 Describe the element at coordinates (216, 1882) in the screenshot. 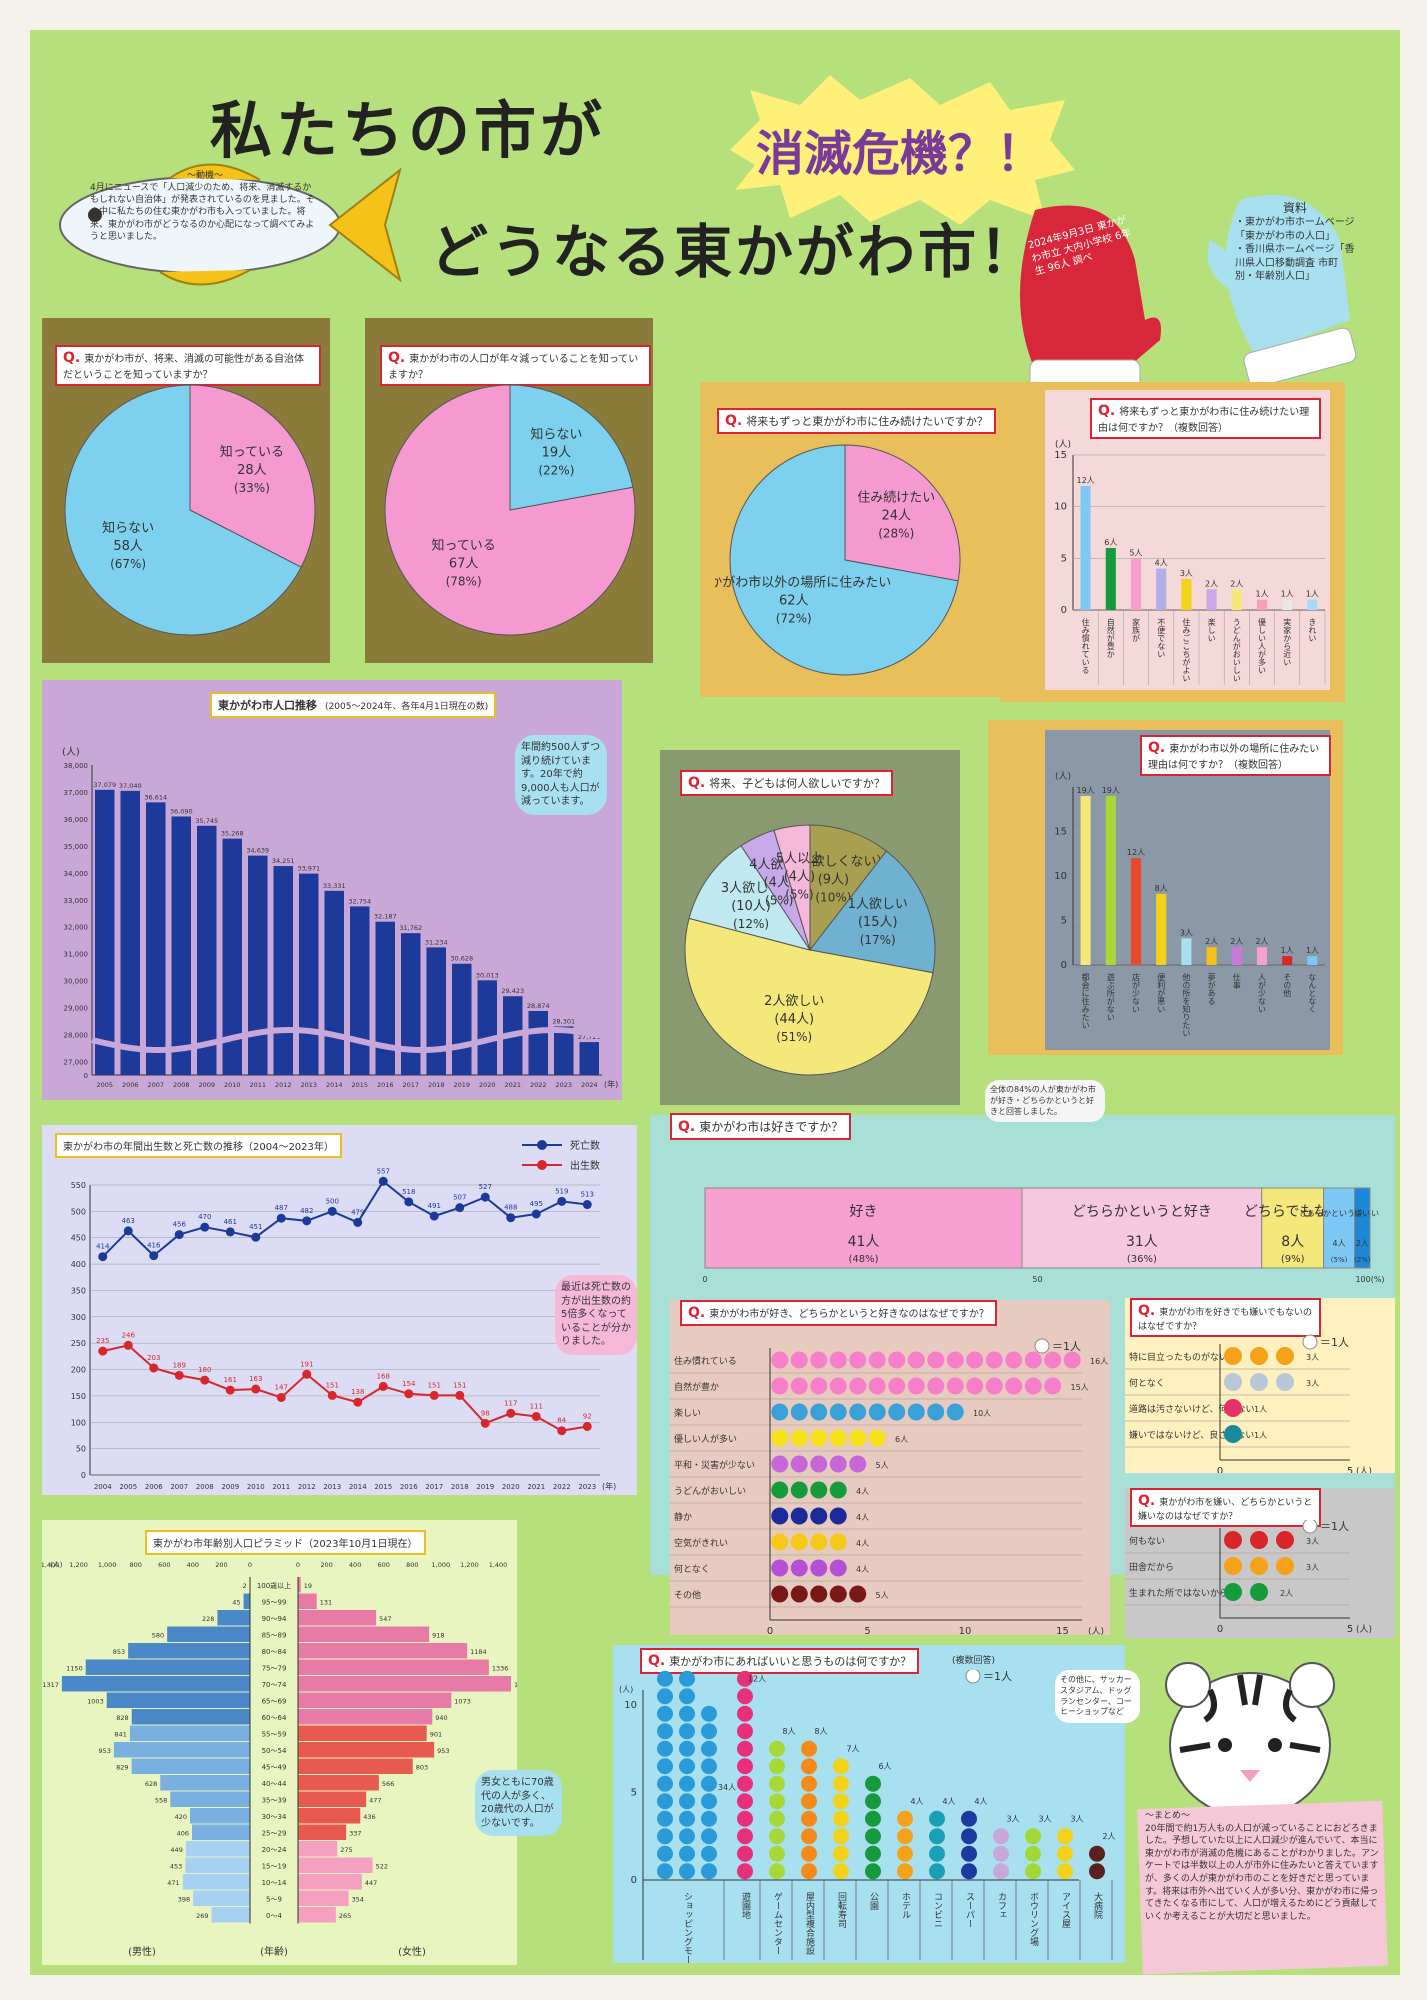

I see `male-bar` at that location.